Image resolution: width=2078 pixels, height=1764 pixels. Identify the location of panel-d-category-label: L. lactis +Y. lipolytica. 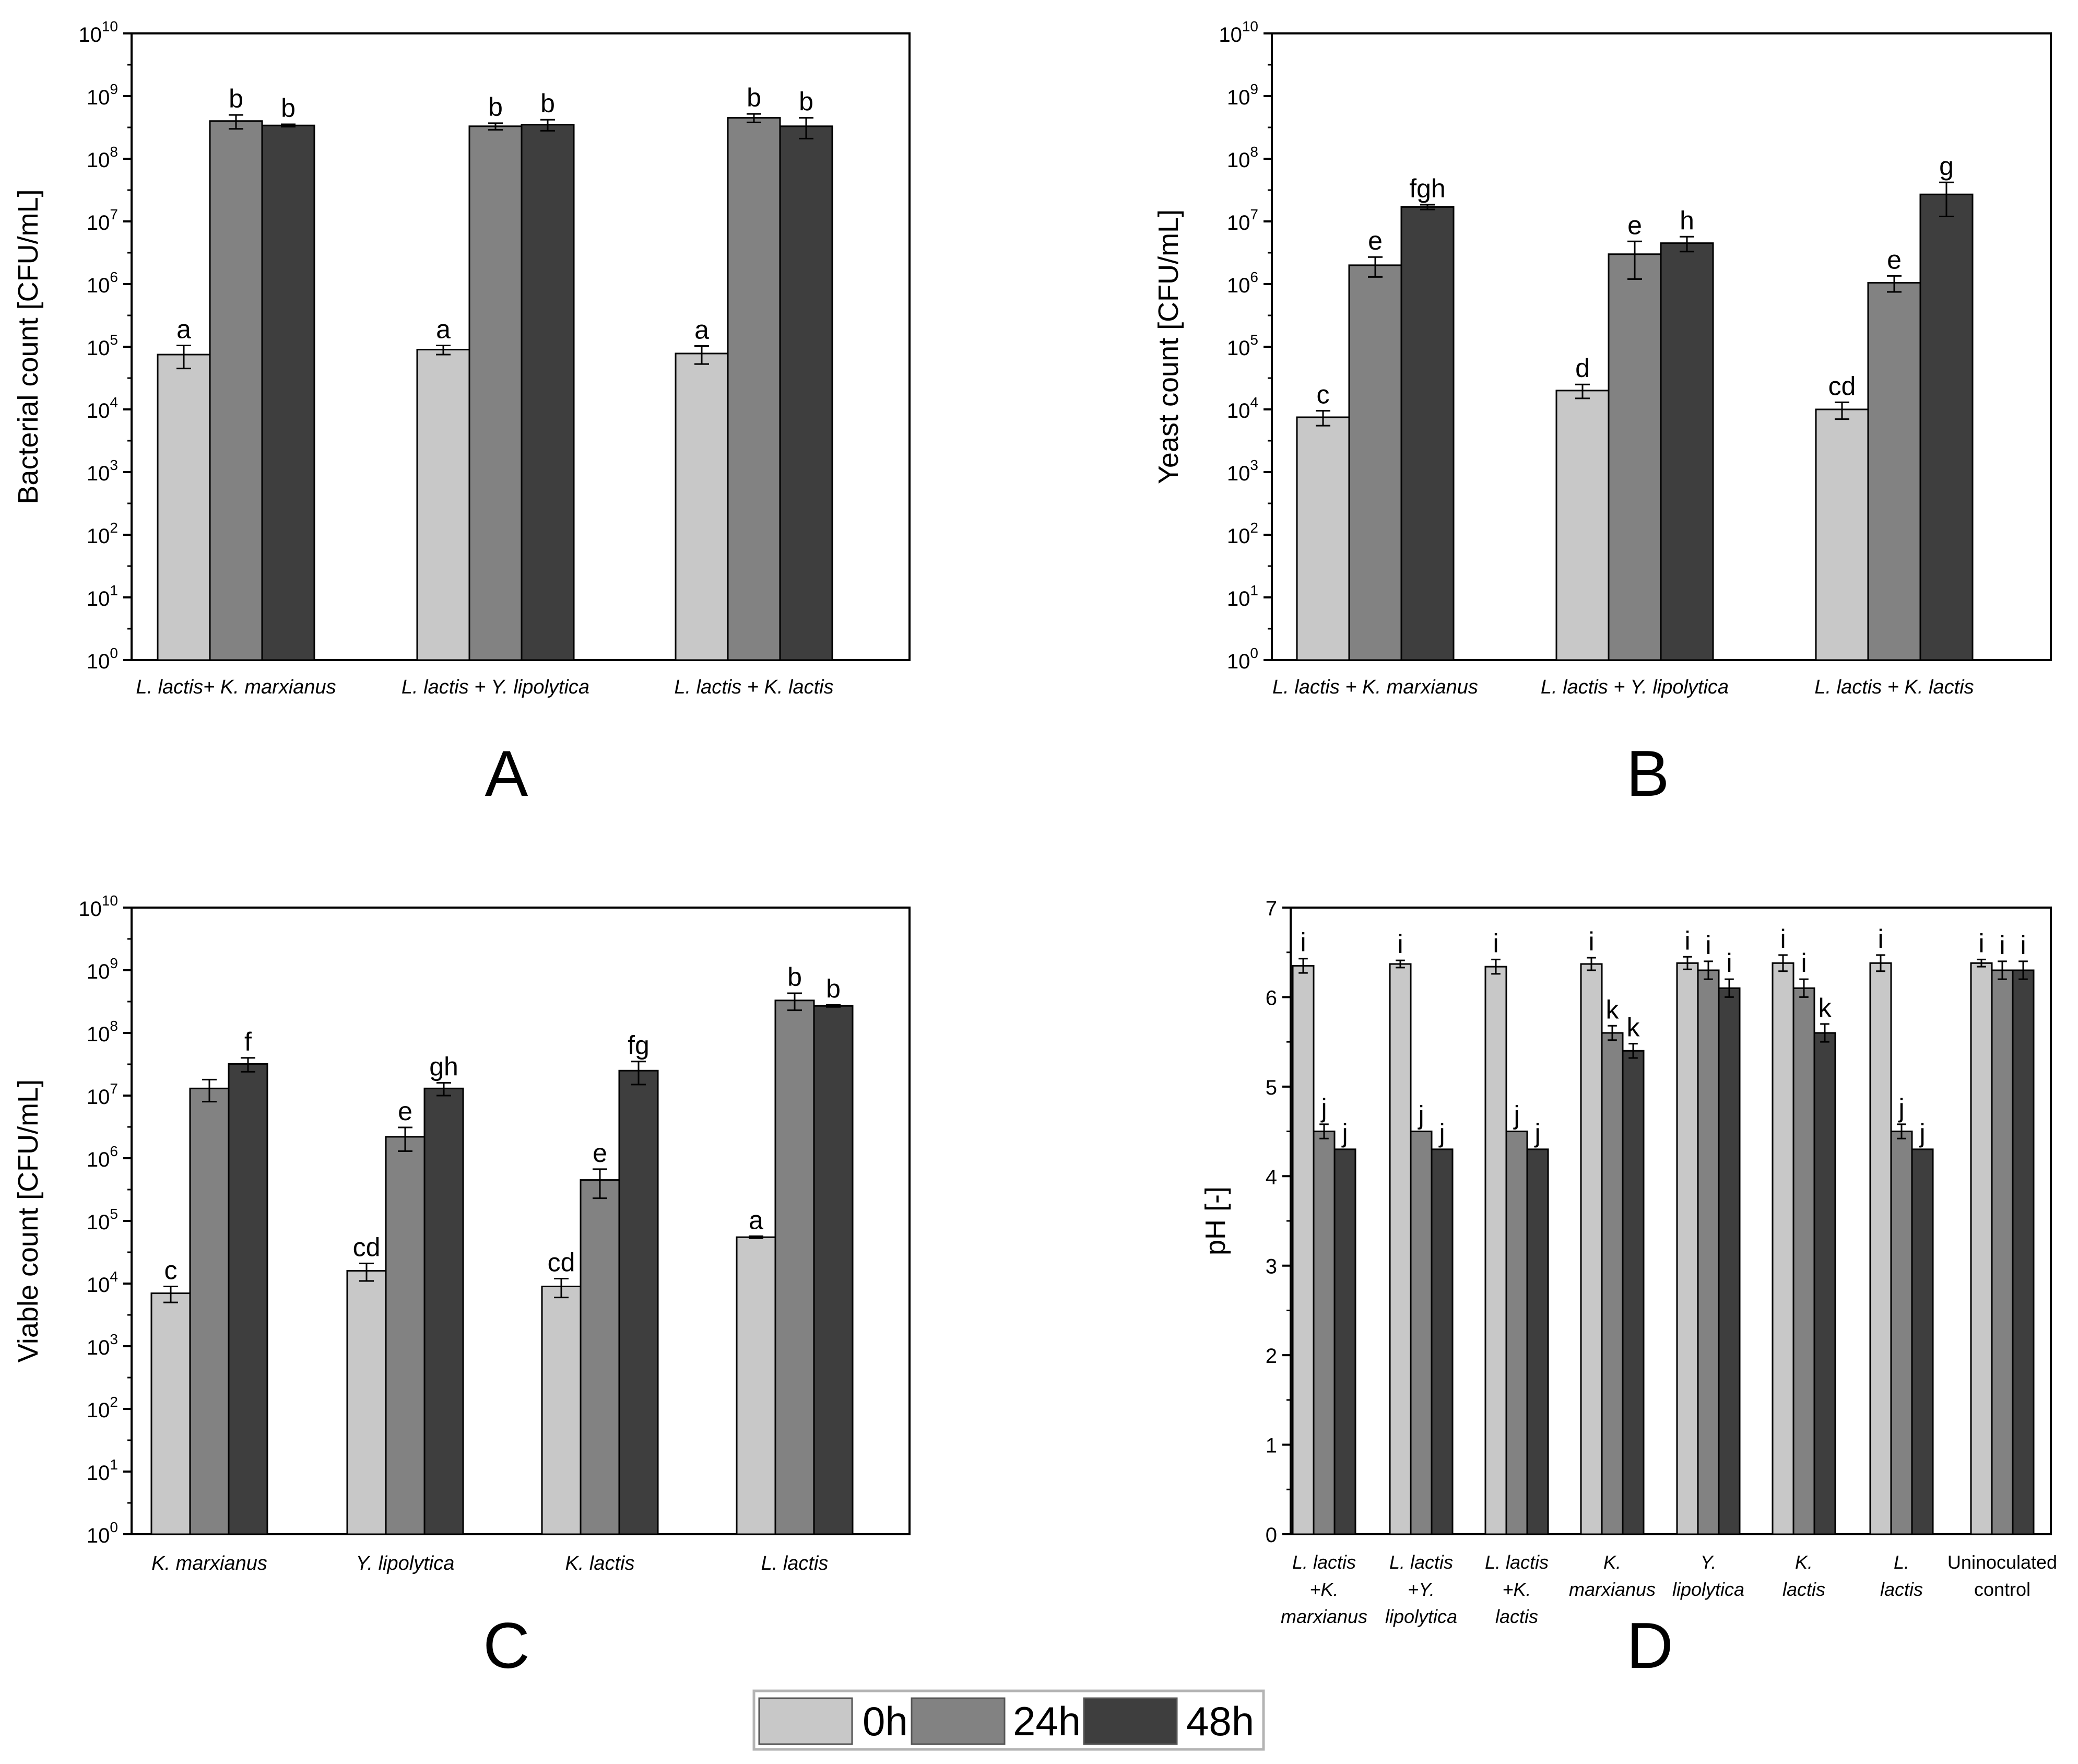
(1421, 1589).